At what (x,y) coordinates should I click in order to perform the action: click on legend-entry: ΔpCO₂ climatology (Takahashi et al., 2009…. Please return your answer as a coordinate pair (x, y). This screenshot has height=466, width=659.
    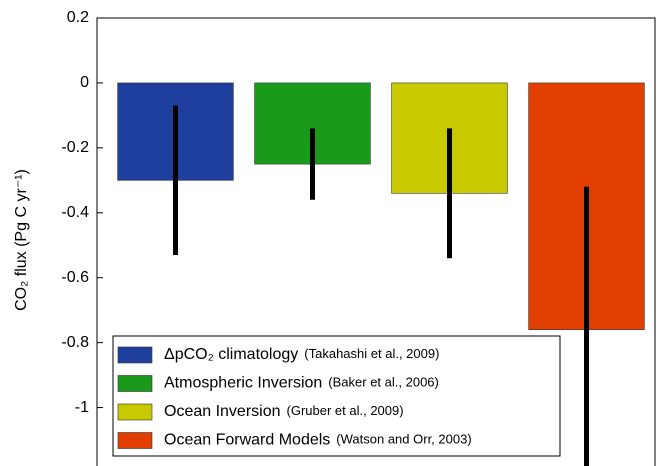
    Looking at the image, I should click on (301, 354).